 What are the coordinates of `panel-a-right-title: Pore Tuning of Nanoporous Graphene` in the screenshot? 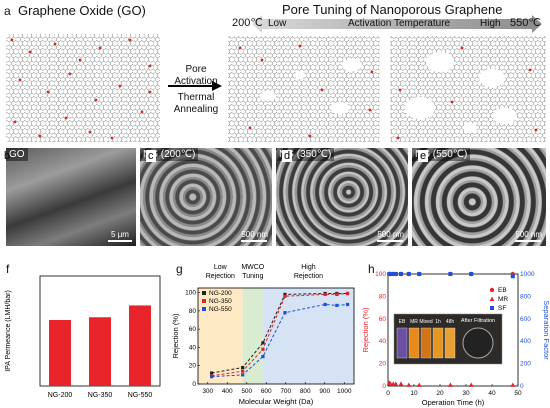 It's located at (392, 9).